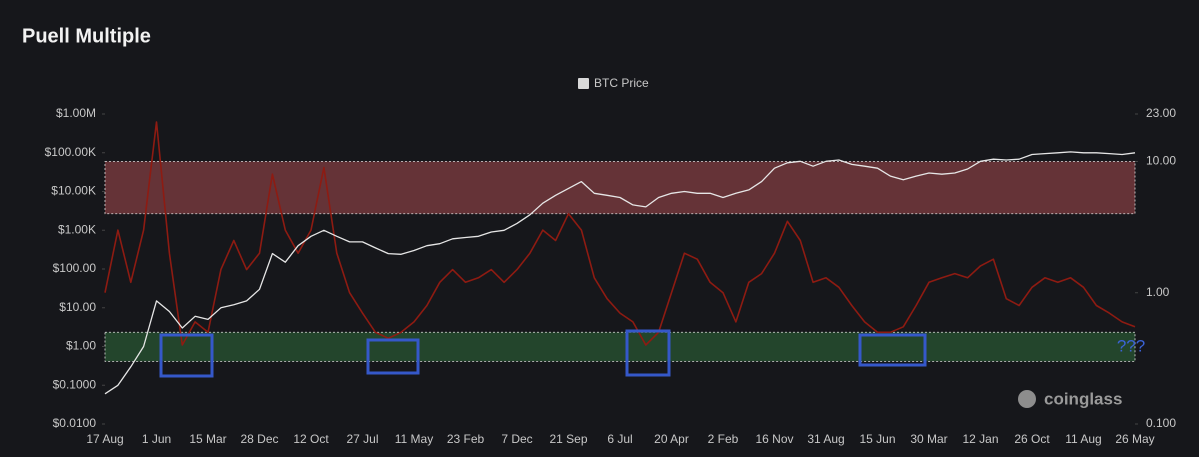  What do you see at coordinates (75, 423) in the screenshot?
I see `y-tick-label: $0.0100` at bounding box center [75, 423].